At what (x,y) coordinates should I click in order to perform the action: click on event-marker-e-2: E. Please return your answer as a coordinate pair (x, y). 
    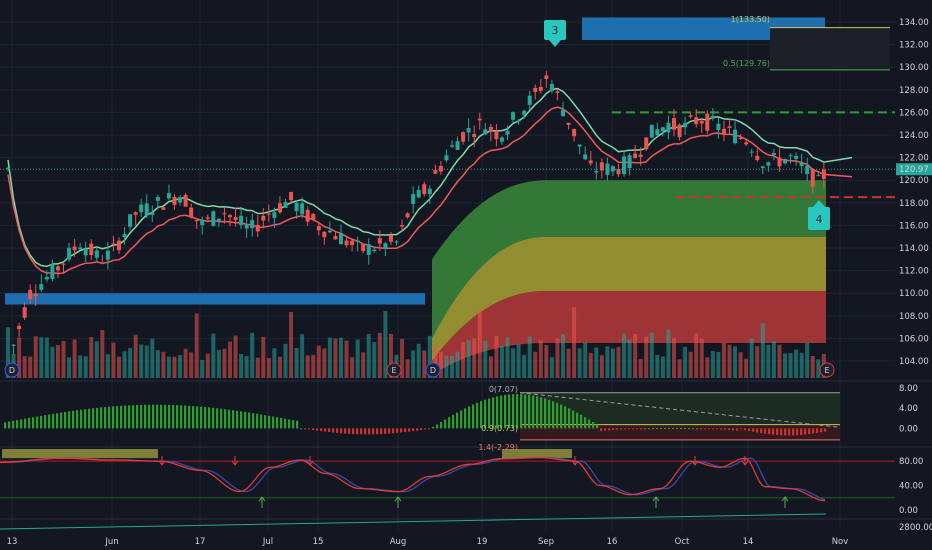
    Looking at the image, I should click on (827, 370).